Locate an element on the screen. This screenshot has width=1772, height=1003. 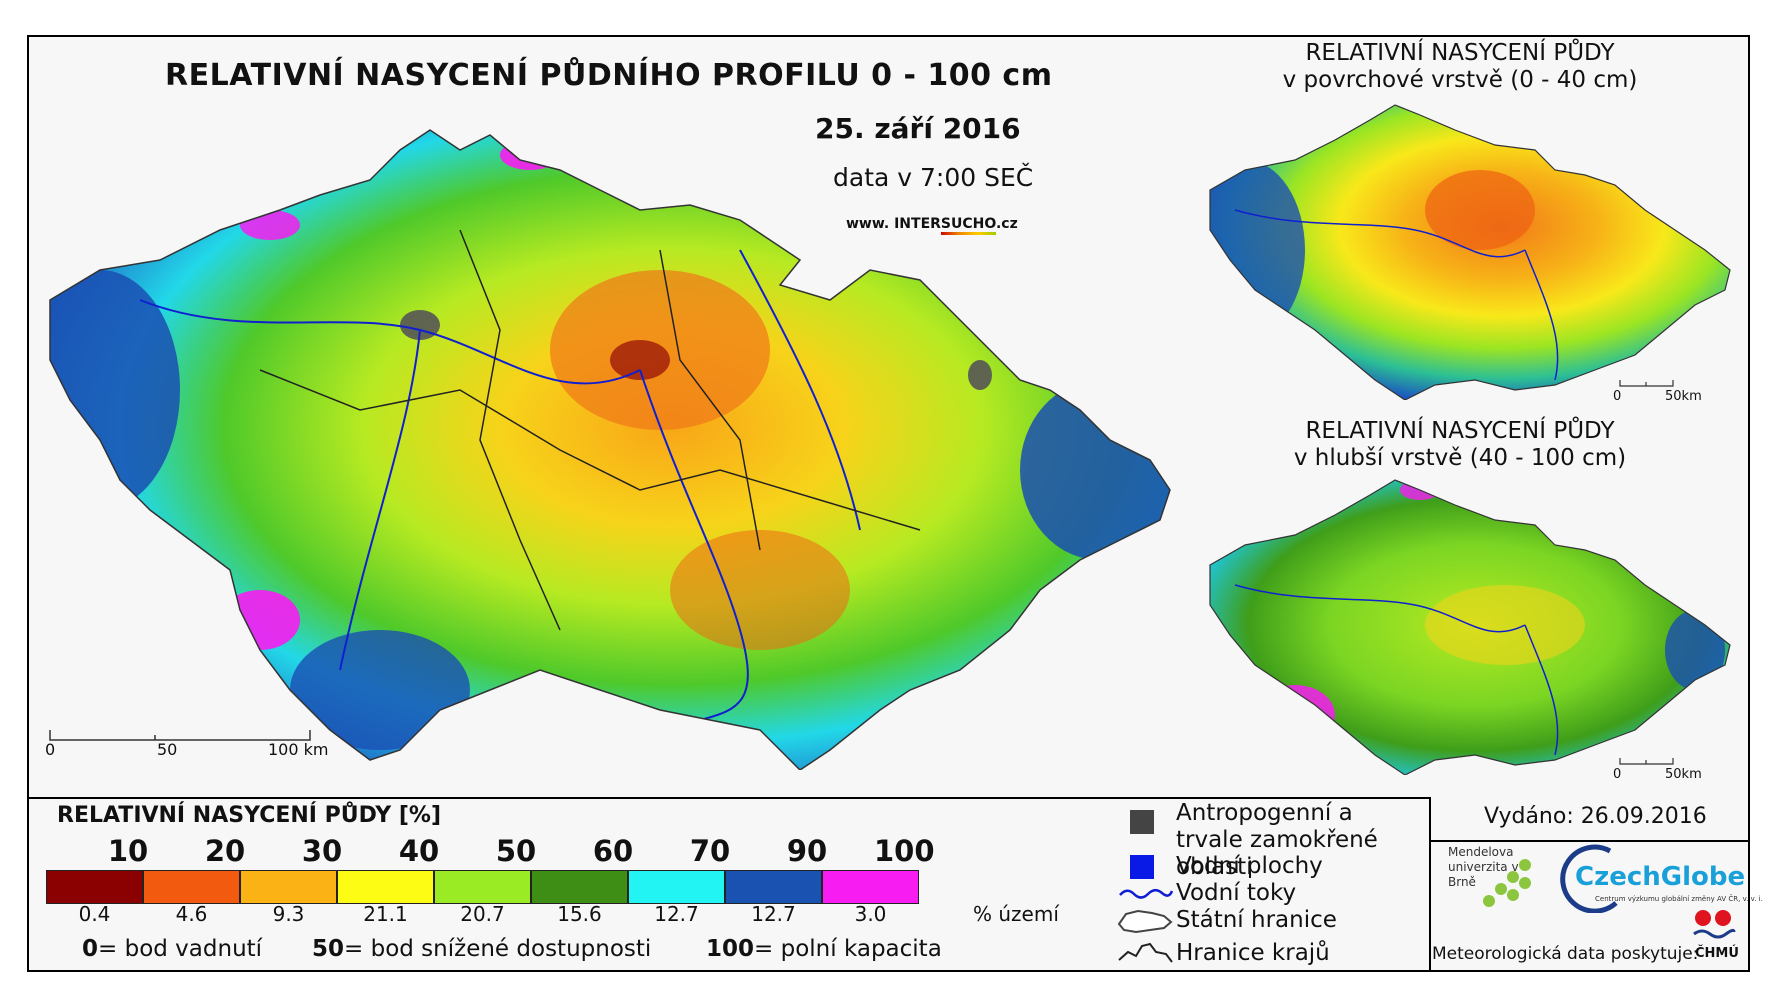
legend-percent: 3.0 is located at coordinates (870, 914).